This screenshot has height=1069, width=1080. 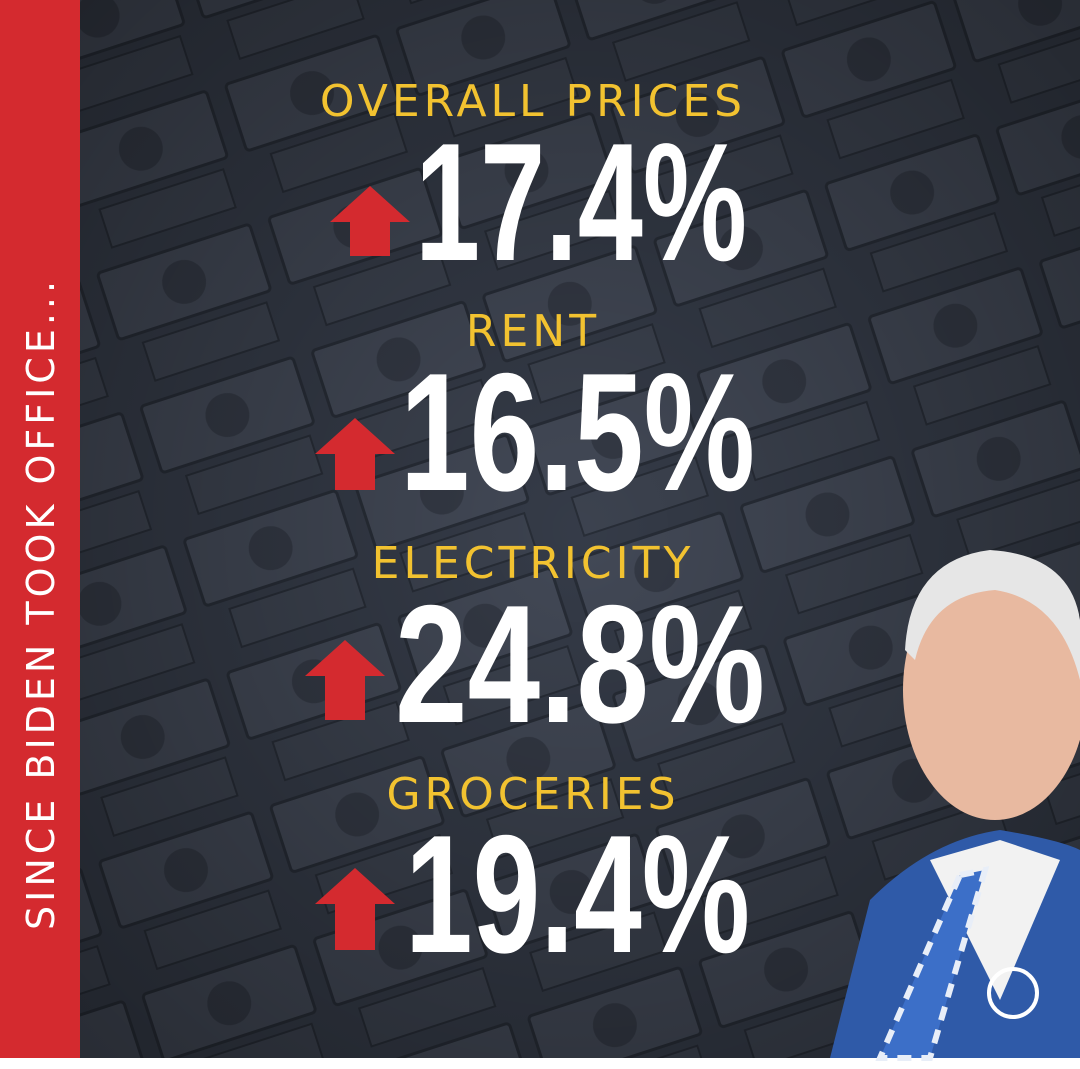 What do you see at coordinates (581, 202) in the screenshot?
I see `stat-value: 17.4%` at bounding box center [581, 202].